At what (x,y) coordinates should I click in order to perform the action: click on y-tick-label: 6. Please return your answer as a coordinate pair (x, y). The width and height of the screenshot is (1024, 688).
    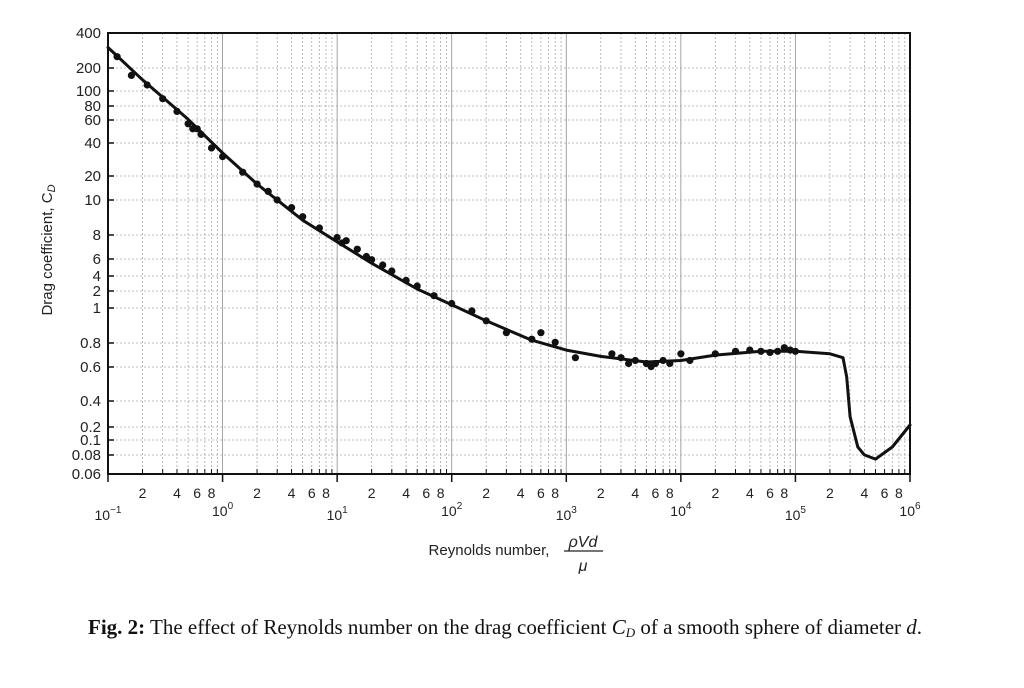
    Looking at the image, I should click on (97, 259).